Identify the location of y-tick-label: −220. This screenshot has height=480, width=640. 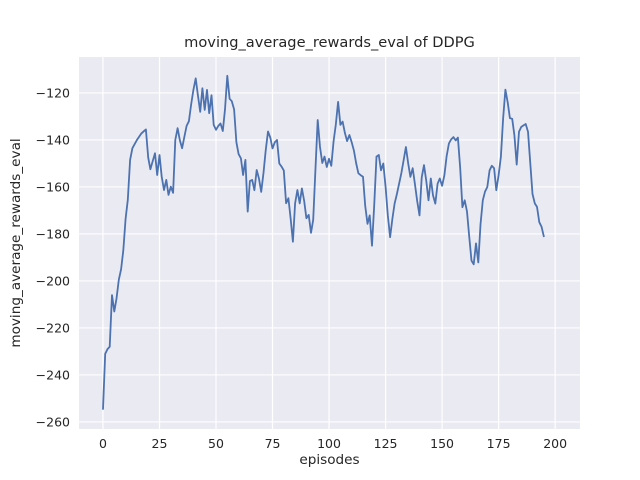
(53, 327).